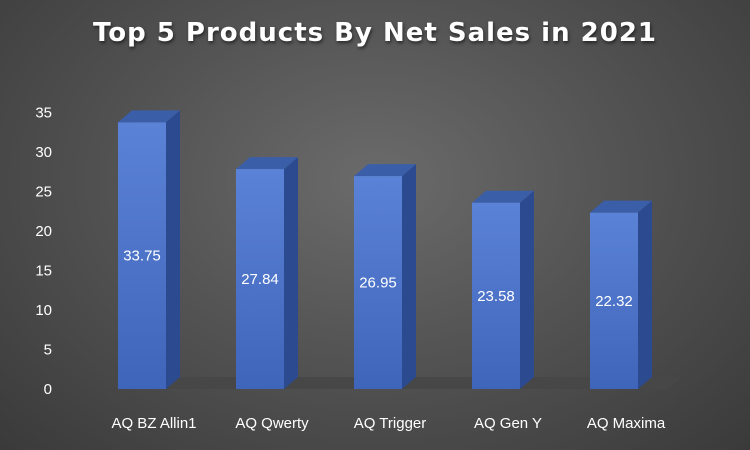  I want to click on data-label: 33.75, so click(142, 256).